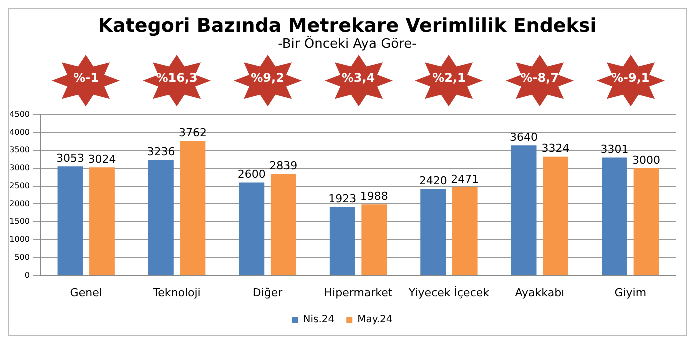 The width and height of the screenshot is (693, 342). Describe the element at coordinates (374, 197) in the screenshot. I see `data-label: 1988` at that location.